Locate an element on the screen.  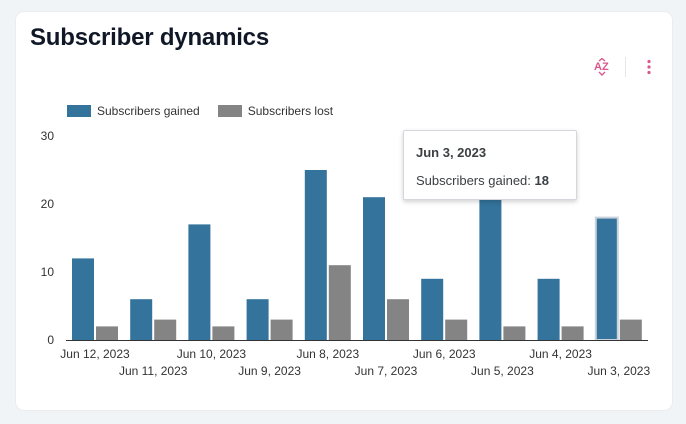
x-tick-label: Jun 3, 2023 is located at coordinates (618, 371).